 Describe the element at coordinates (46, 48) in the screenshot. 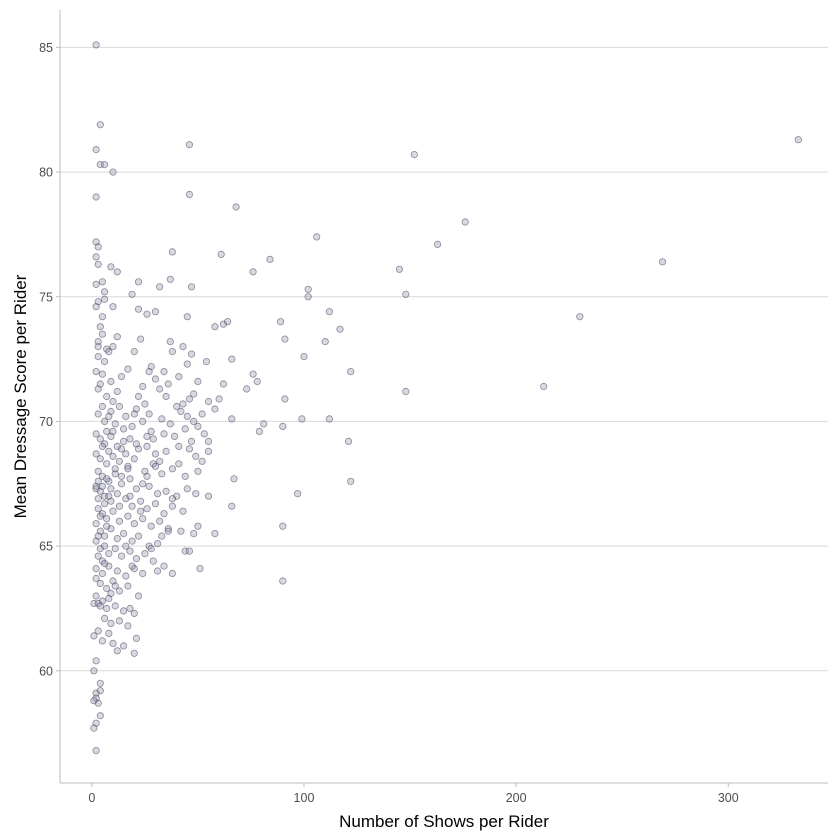

I see `y-tick-label: 85` at that location.